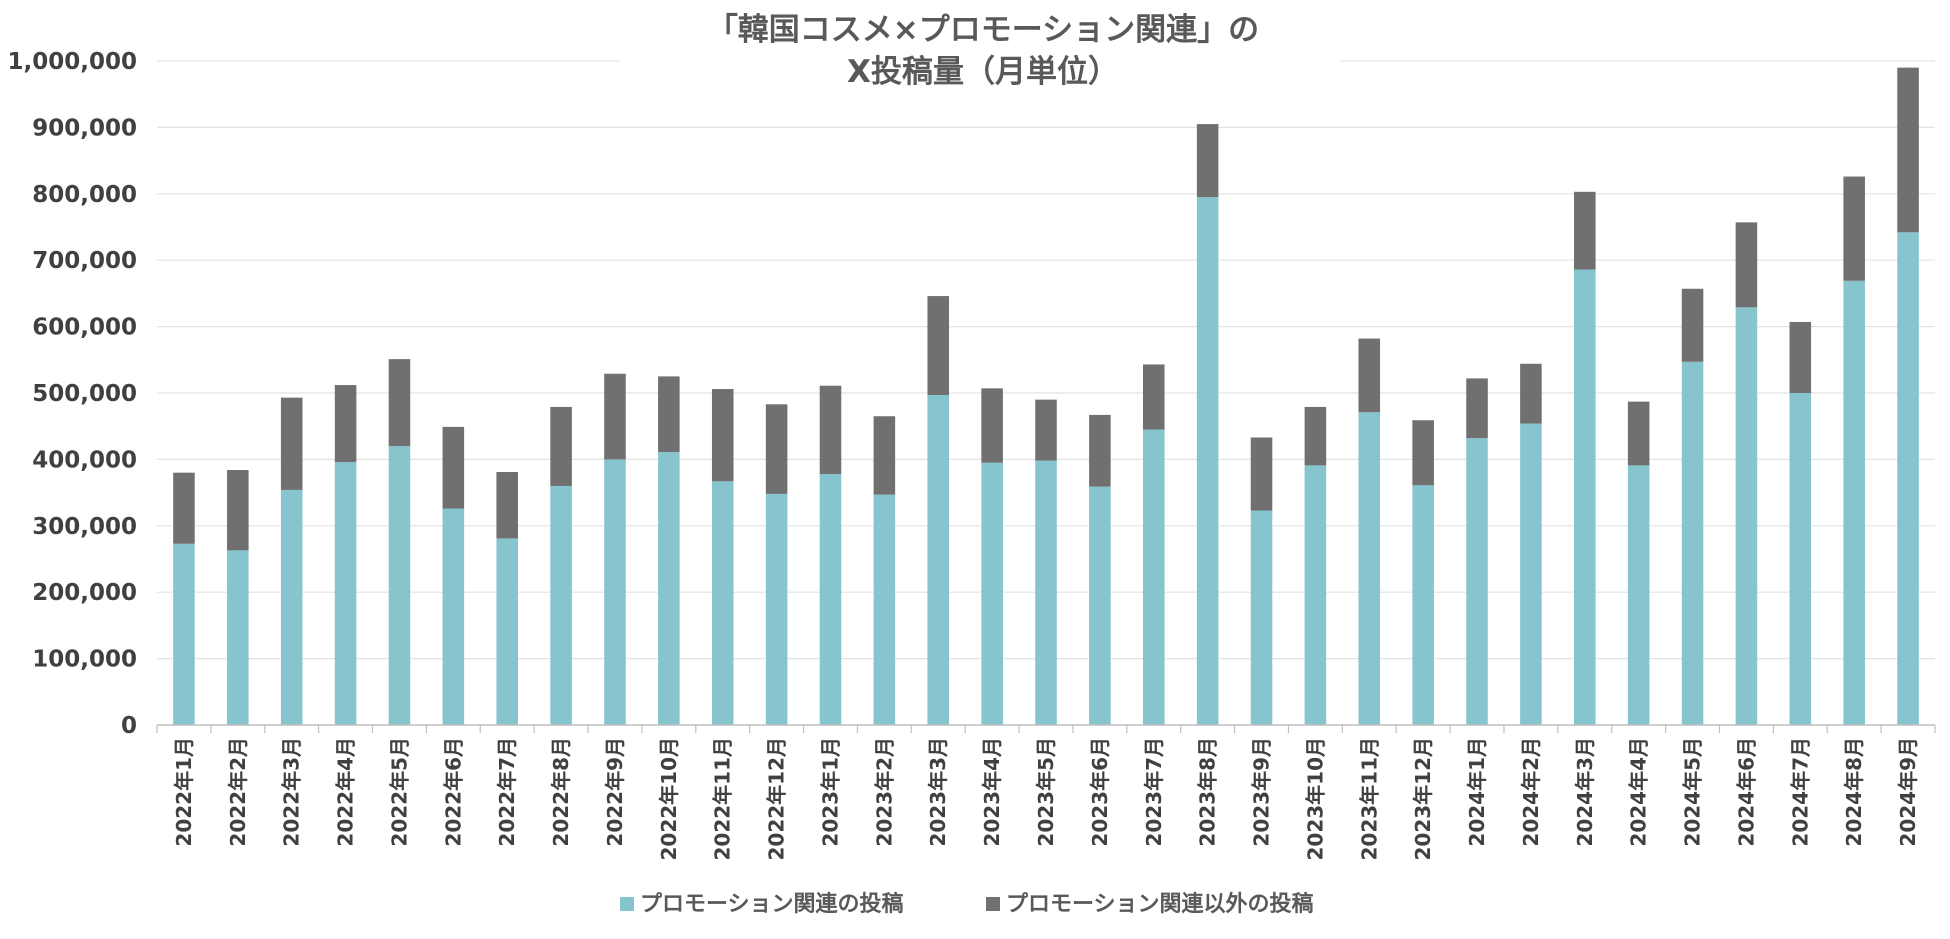  Describe the element at coordinates (830, 792) in the screenshot. I see `x-tick-label: 2023年1月` at that location.